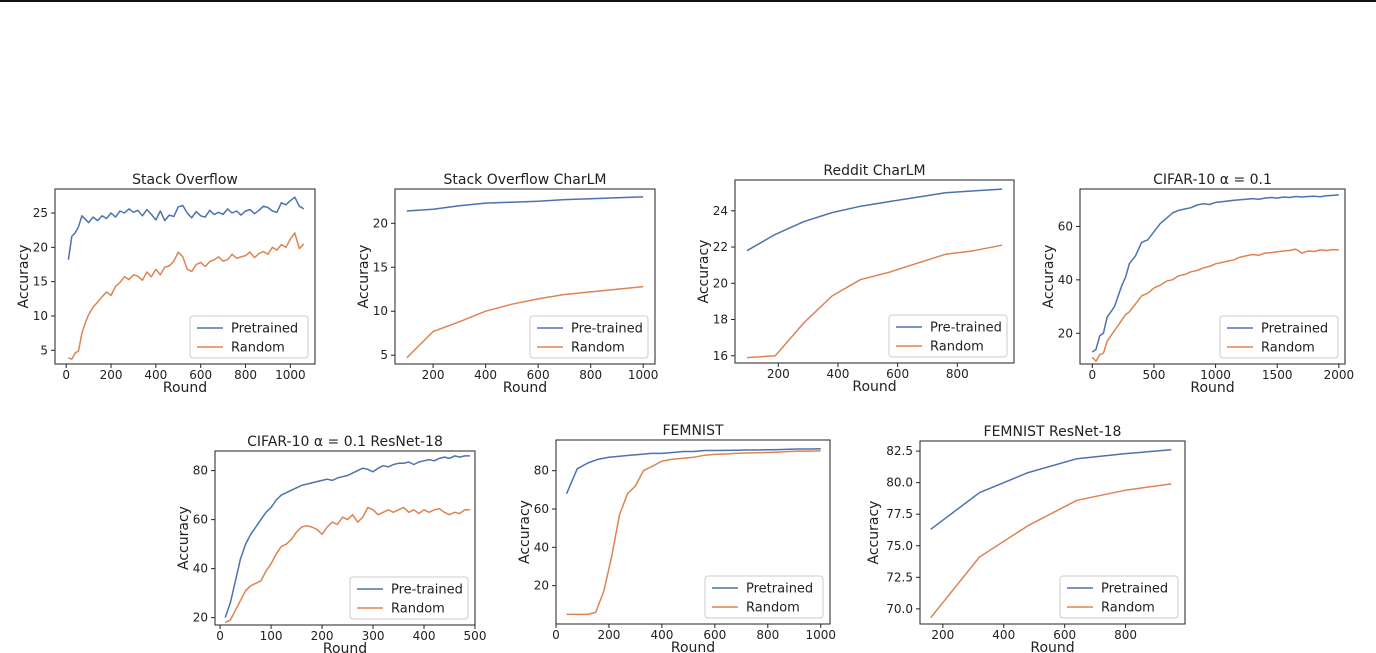  Describe the element at coordinates (874, 171) in the screenshot. I see `chart-title: Reddit CharLM` at that location.